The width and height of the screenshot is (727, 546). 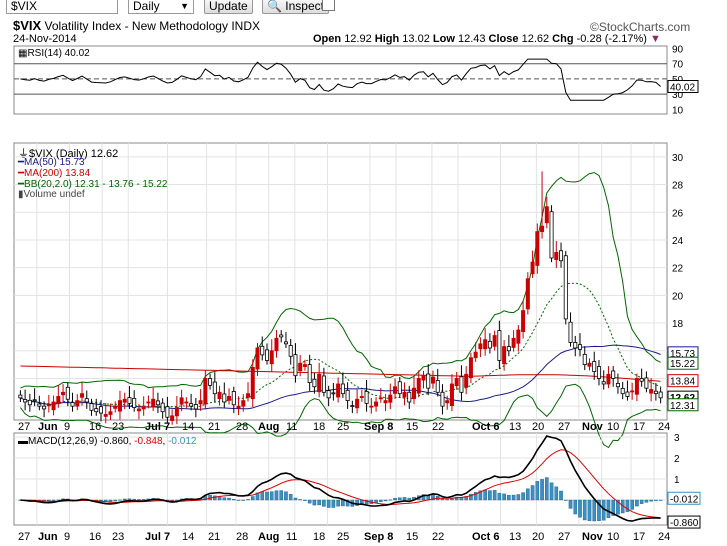 I want to click on rsi-tick-label: 30, so click(x=678, y=95).